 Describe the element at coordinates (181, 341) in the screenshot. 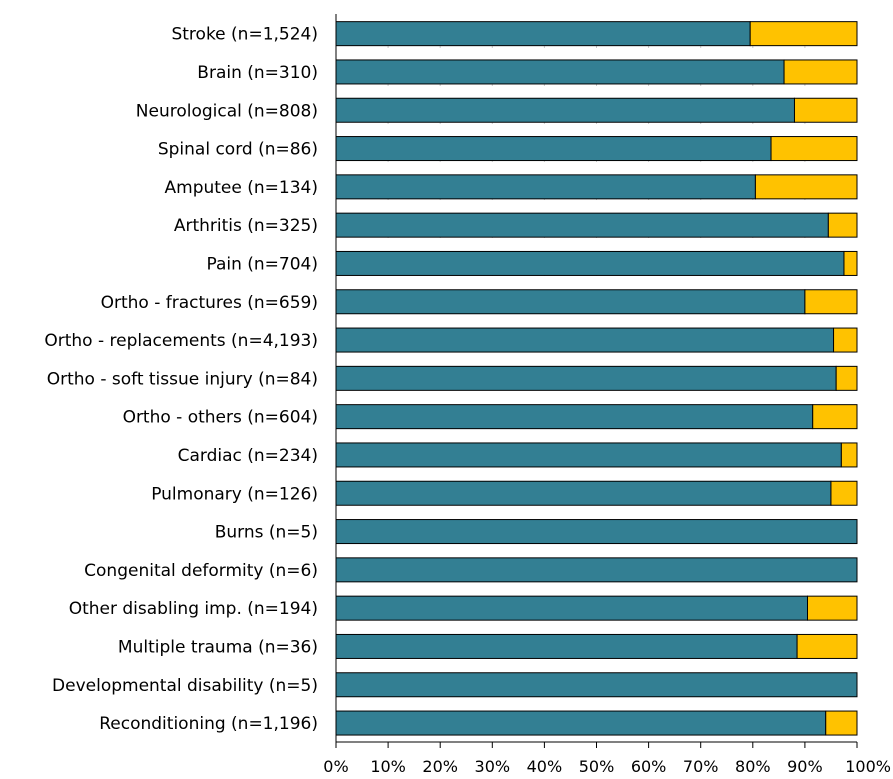

I see `category-label: Ortho - replacements (n=4,193)` at that location.